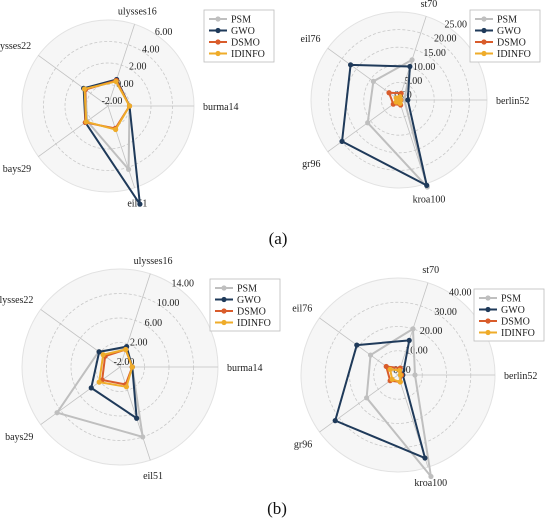 The width and height of the screenshot is (550, 526). Describe the element at coordinates (15, 46) in the screenshot. I see `axis-label-ulysses22: ulysses22` at that location.